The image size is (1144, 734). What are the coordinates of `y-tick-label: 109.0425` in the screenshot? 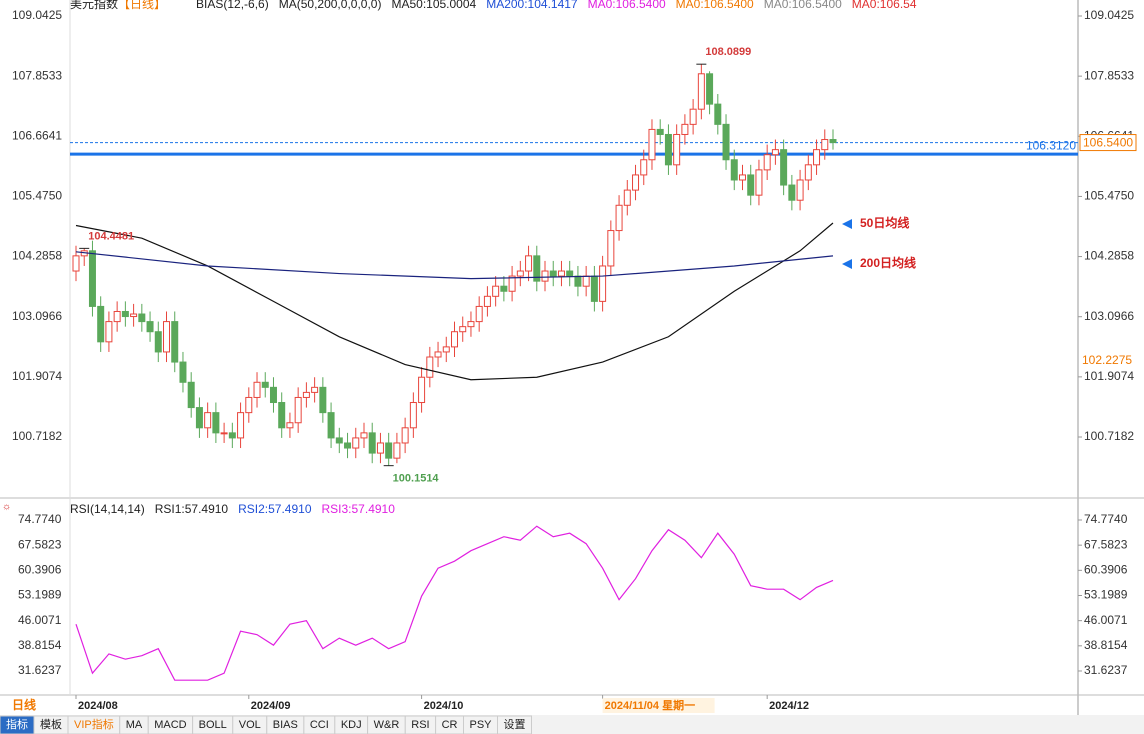 It's located at (1109, 15).